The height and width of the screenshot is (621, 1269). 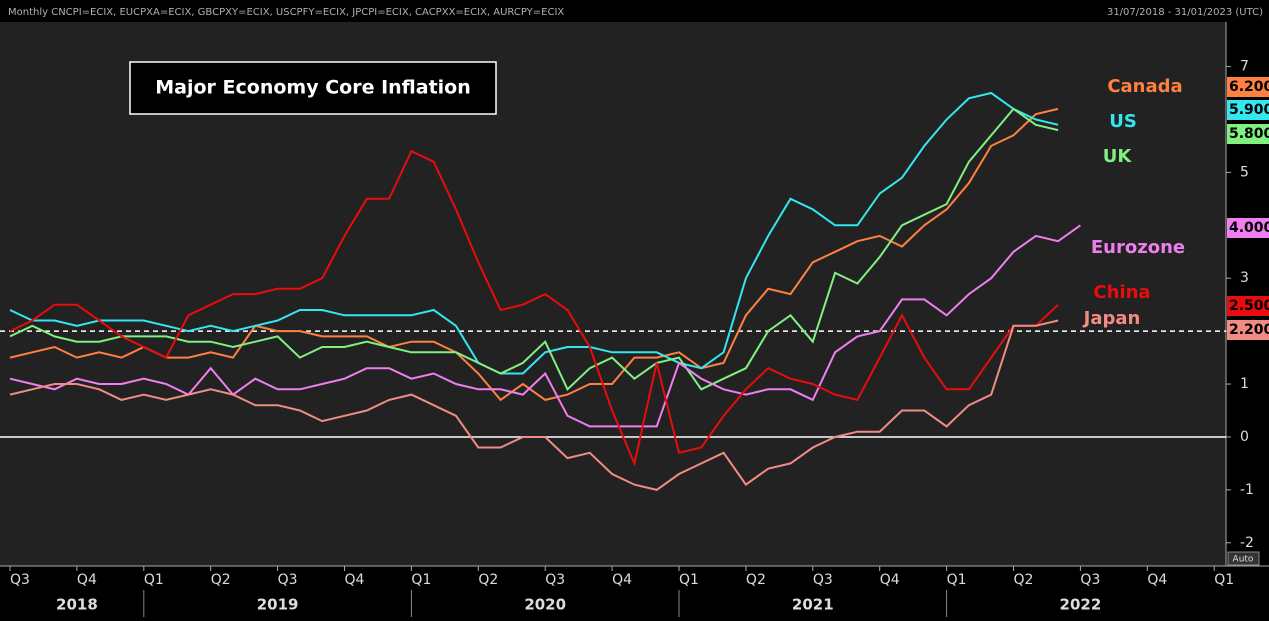 What do you see at coordinates (1138, 247) in the screenshot?
I see `series-name: Eurozone` at bounding box center [1138, 247].